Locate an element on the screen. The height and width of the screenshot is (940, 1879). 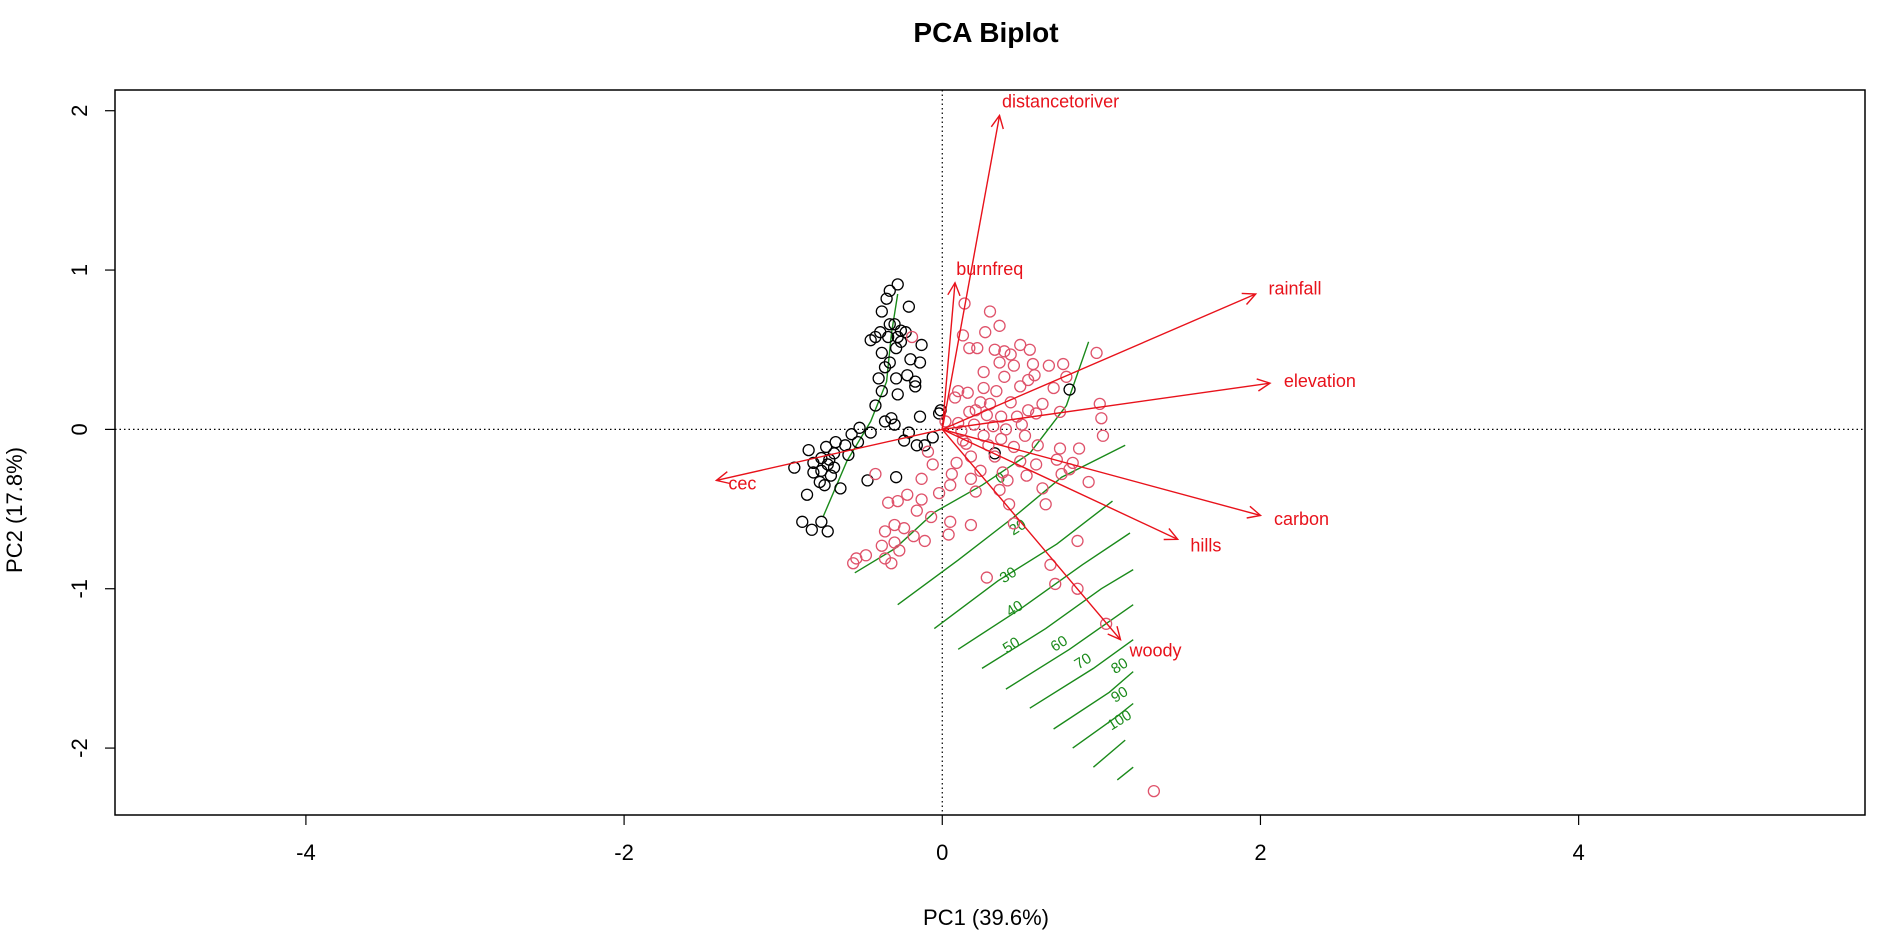
contour-level-label: 100 is located at coordinates (1120, 721).